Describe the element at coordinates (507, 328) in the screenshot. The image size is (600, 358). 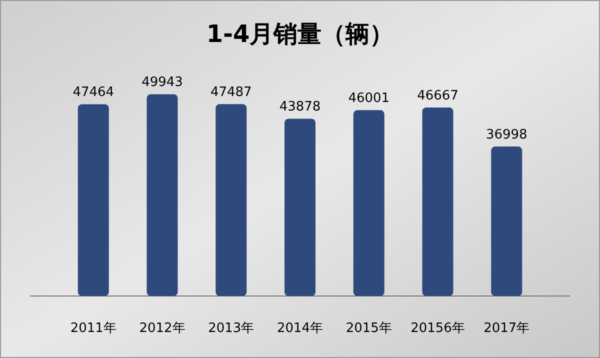
I see `x-tick-label: 2017年` at that location.